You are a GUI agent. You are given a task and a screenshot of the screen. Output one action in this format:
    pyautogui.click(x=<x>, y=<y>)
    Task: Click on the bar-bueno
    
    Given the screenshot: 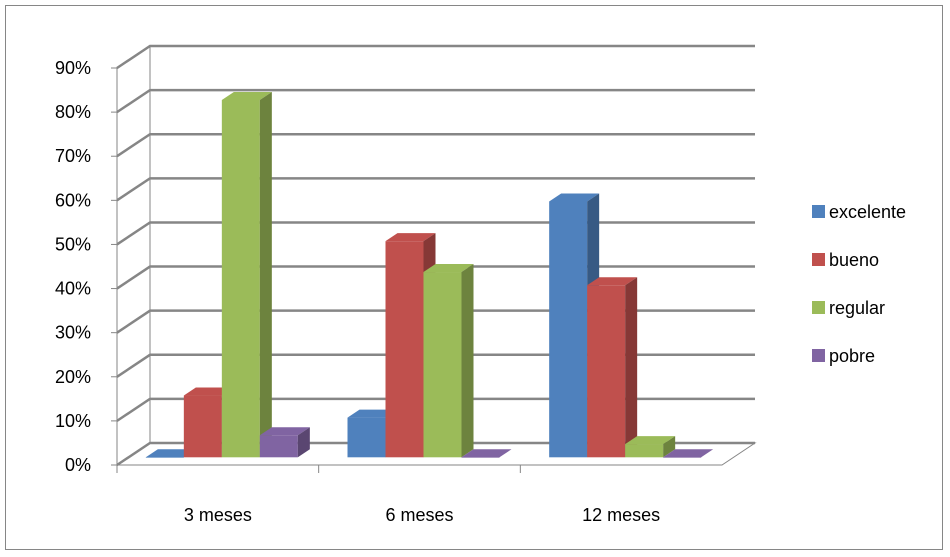 What is the action you would take?
    pyautogui.click(x=612, y=367)
    